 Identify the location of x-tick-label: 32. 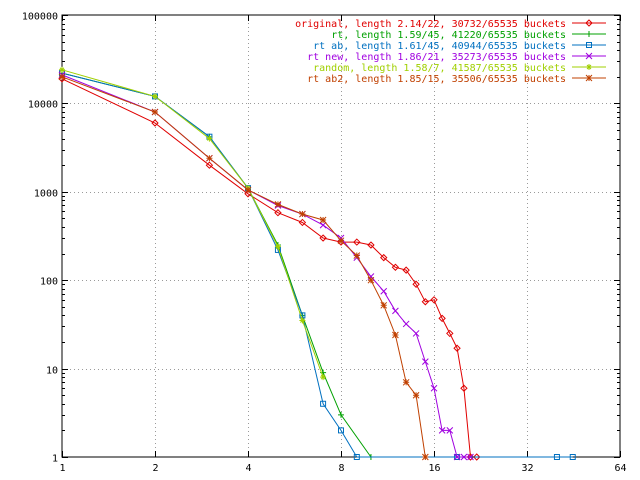
(527, 468).